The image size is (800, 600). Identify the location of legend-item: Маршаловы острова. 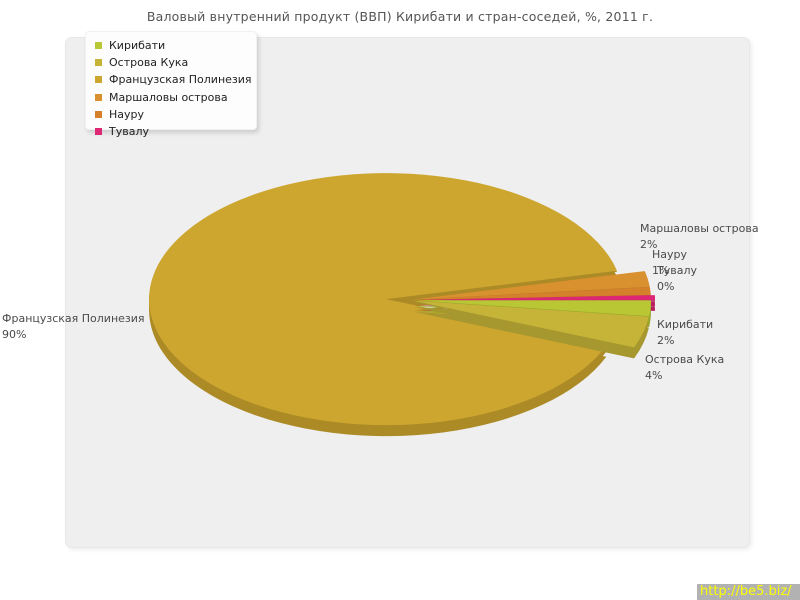
(172, 97).